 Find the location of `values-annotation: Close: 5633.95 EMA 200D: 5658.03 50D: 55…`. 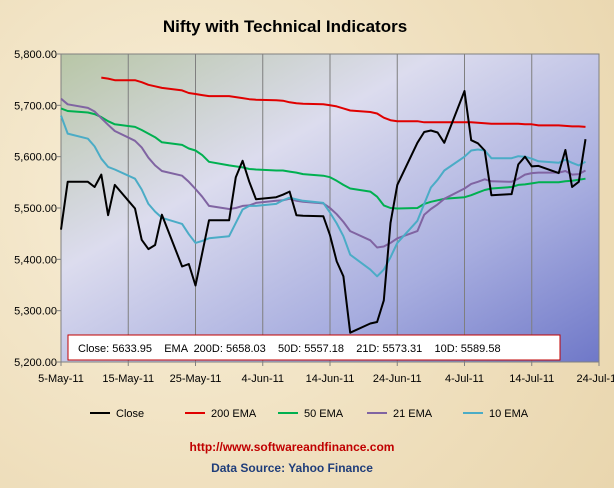

values-annotation: Close: 5633.95 EMA 200D: 5658.03 50D: 55… is located at coordinates (289, 349).